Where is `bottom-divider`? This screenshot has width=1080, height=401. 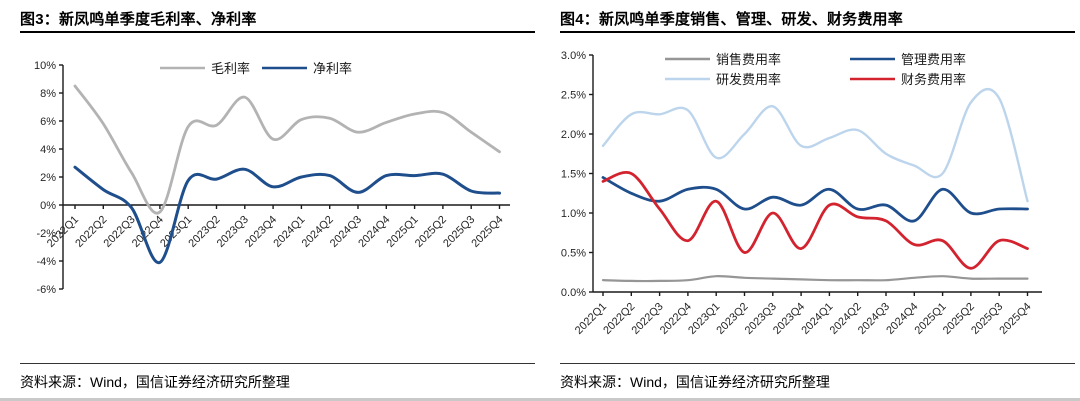
bottom-divider is located at coordinates (540, 399).